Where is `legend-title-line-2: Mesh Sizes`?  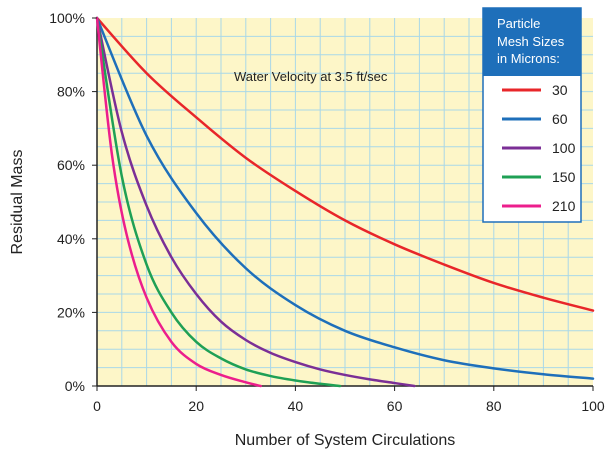 legend-title-line-2: Mesh Sizes is located at coordinates (531, 41).